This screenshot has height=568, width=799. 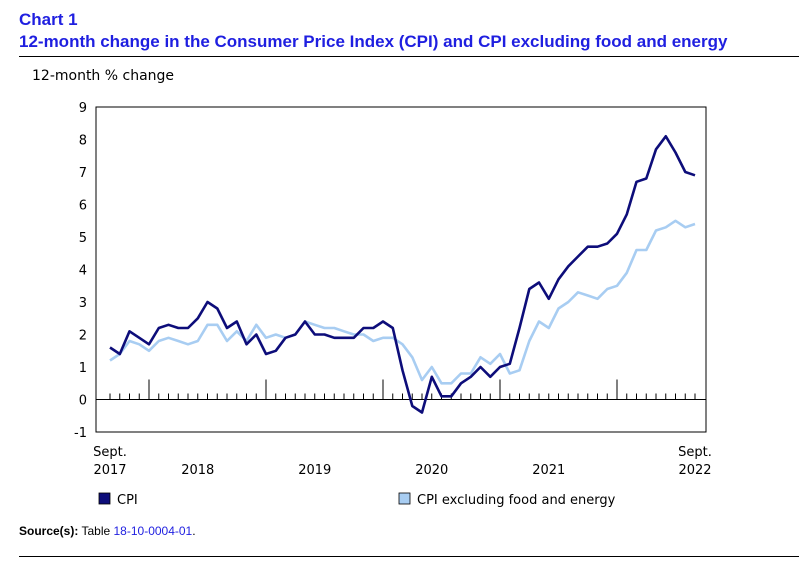 I want to click on y-axis-ticks: -1 0 1 2 3 4 5 6 7 8 9, so click(x=80, y=271).